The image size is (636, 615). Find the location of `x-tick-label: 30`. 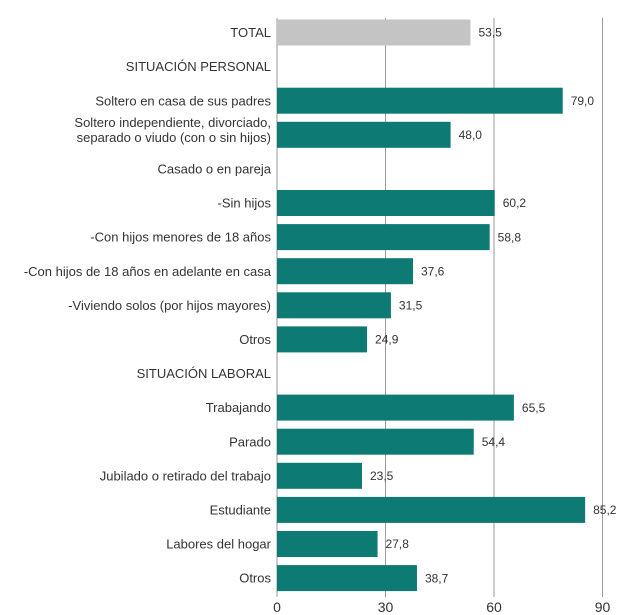

x-tick-label: 30 is located at coordinates (386, 607).